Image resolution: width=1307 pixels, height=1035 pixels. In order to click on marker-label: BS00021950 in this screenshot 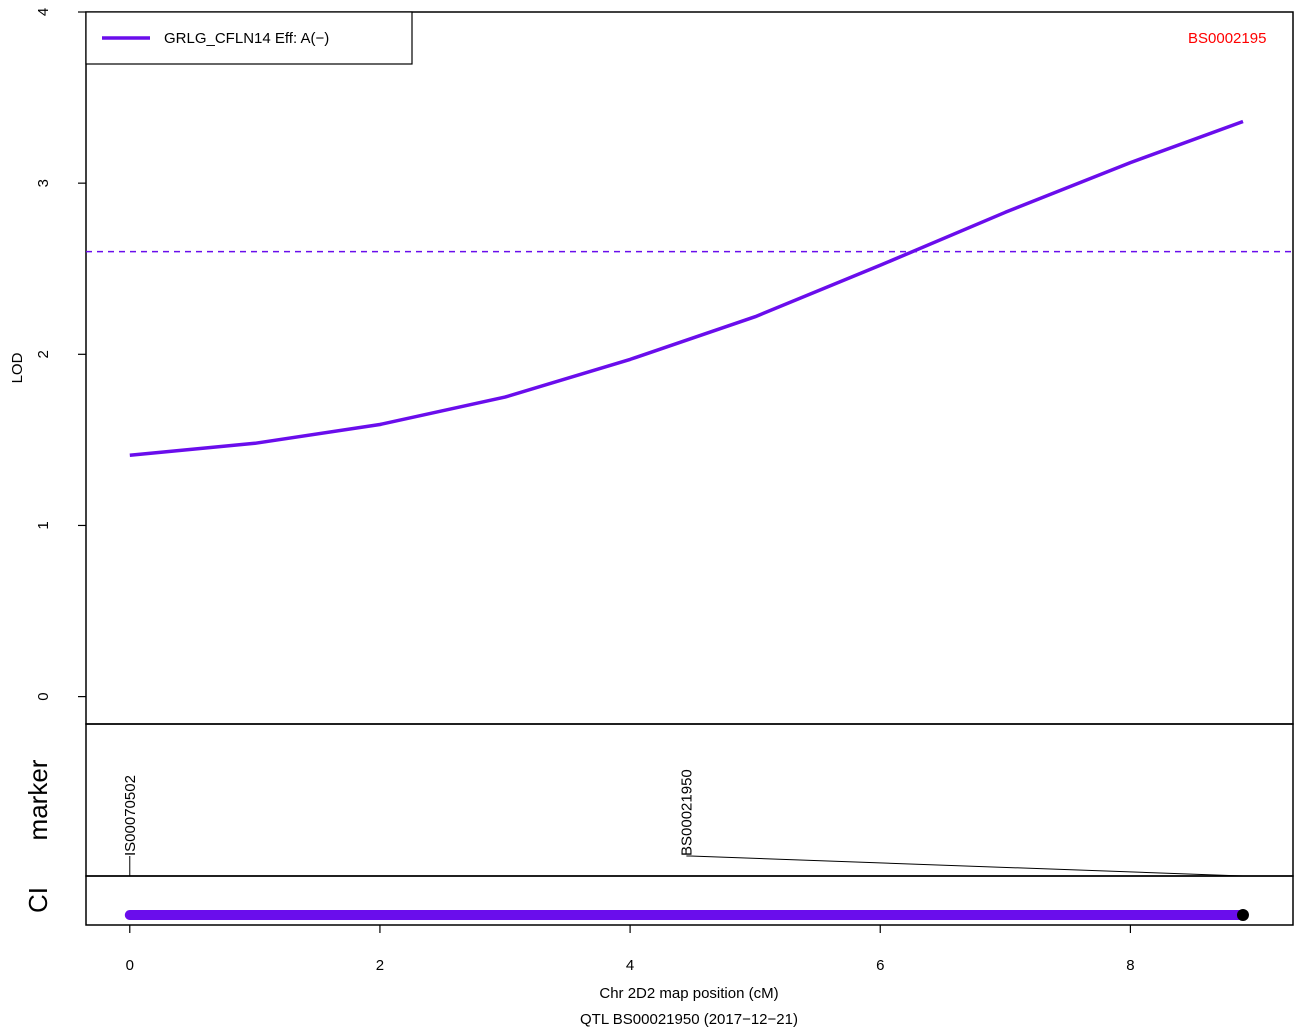, I will do `click(686, 812)`.